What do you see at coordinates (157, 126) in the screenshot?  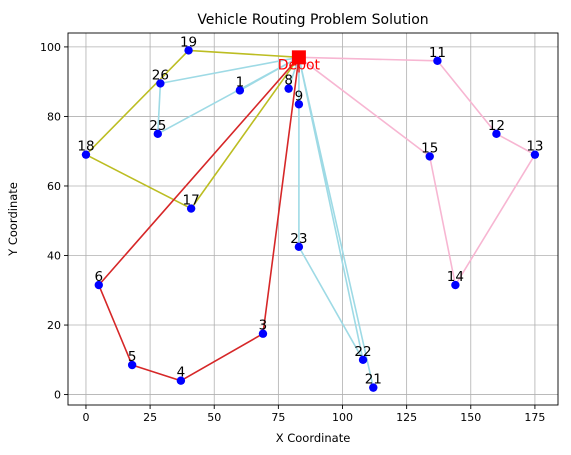 I see `customer-label: 25` at bounding box center [157, 126].